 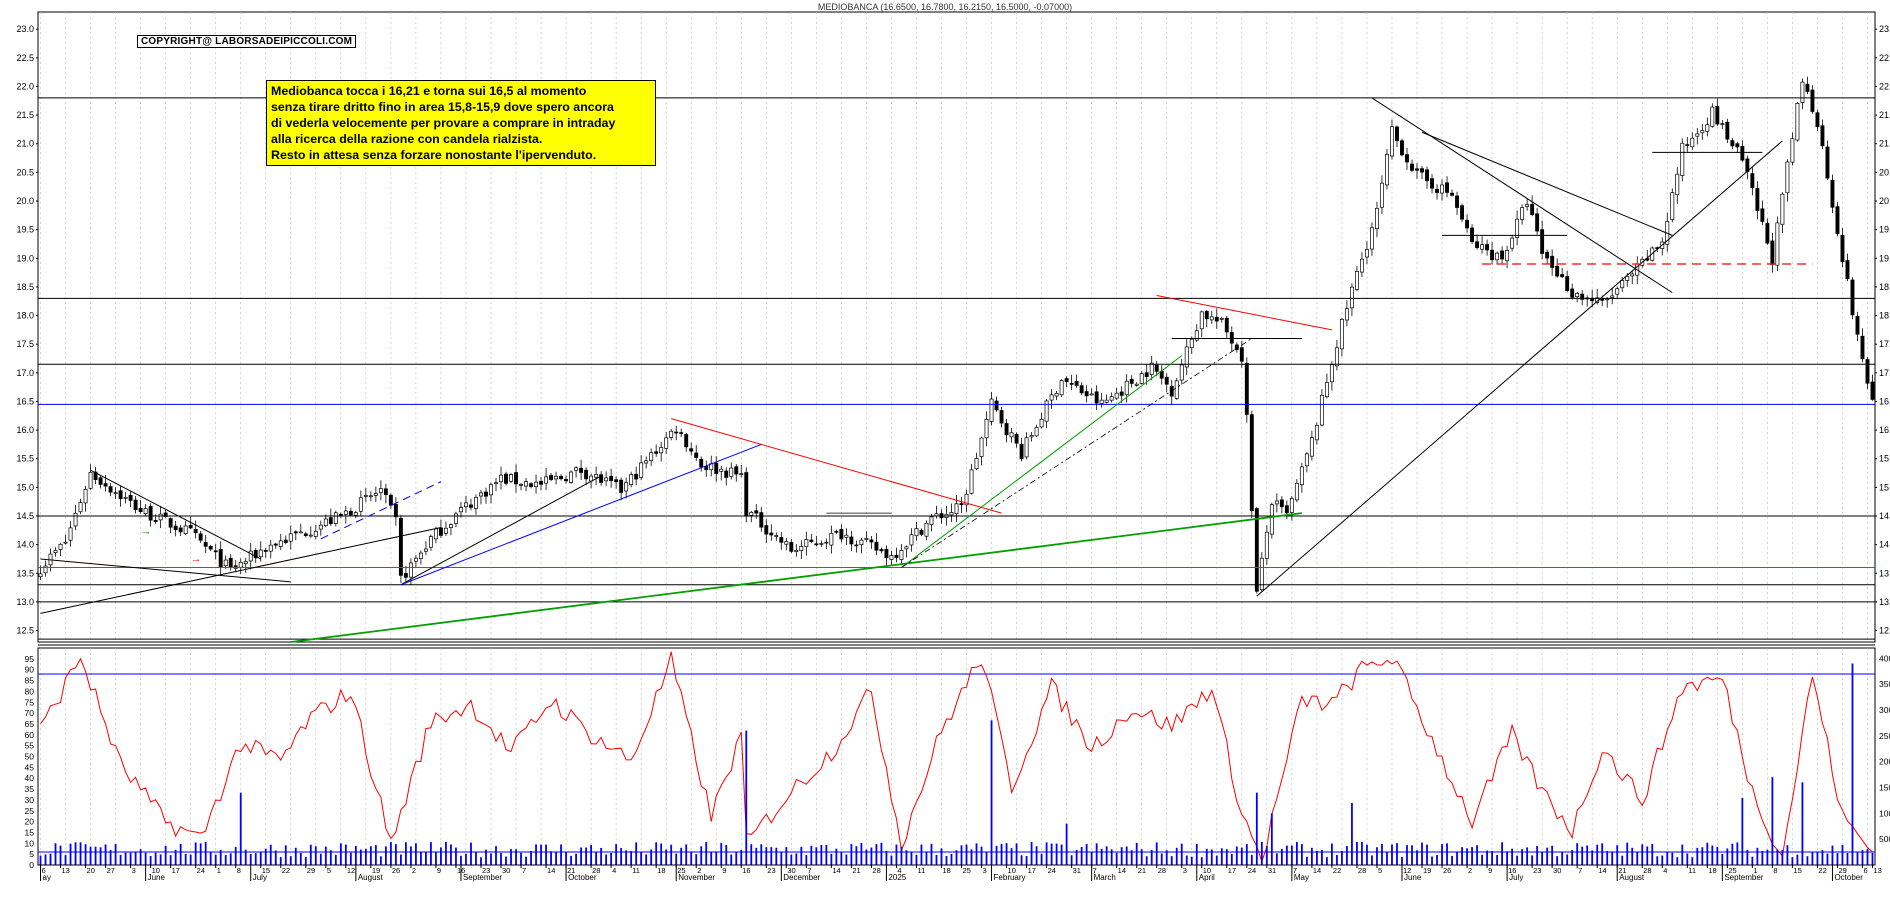 I want to click on price-tick-label: 17.0, so click(x=1884, y=373).